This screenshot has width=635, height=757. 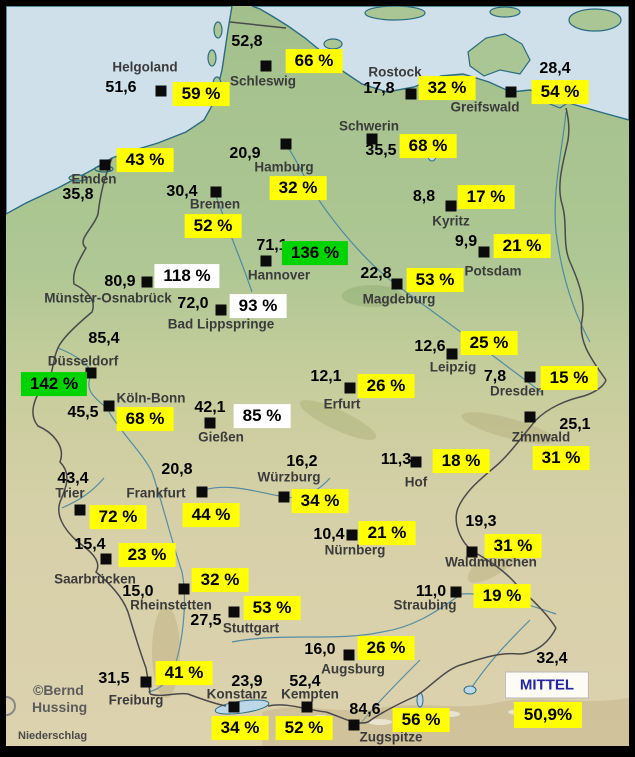 What do you see at coordinates (493, 271) in the screenshot?
I see `station-name: Potsdam` at bounding box center [493, 271].